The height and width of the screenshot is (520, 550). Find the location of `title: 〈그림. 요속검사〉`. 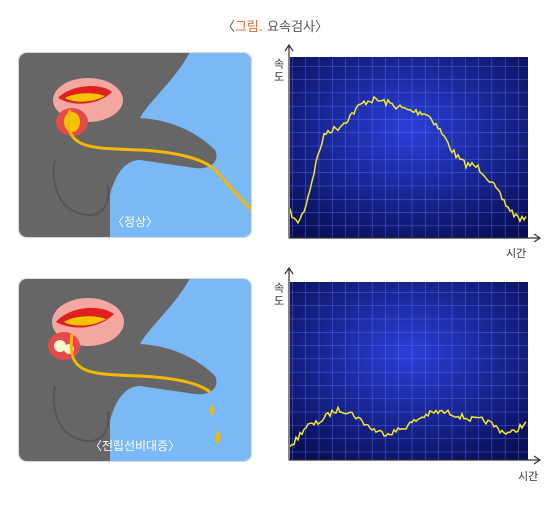

title: 〈그림. 요속검사〉 is located at coordinates (275, 25).